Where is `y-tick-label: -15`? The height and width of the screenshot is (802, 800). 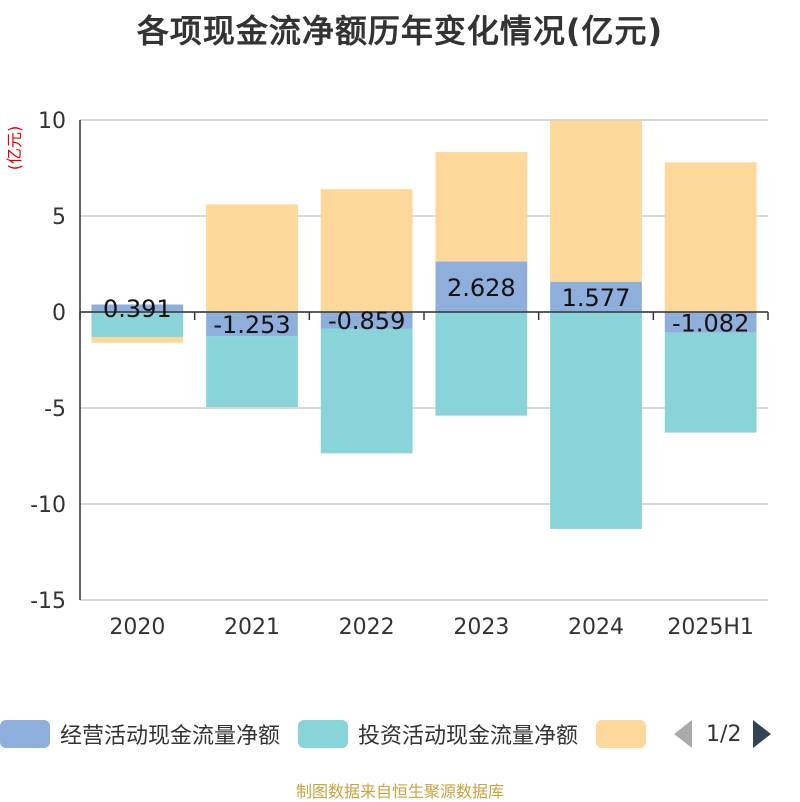 y-tick-label: -15 is located at coordinates (48, 601).